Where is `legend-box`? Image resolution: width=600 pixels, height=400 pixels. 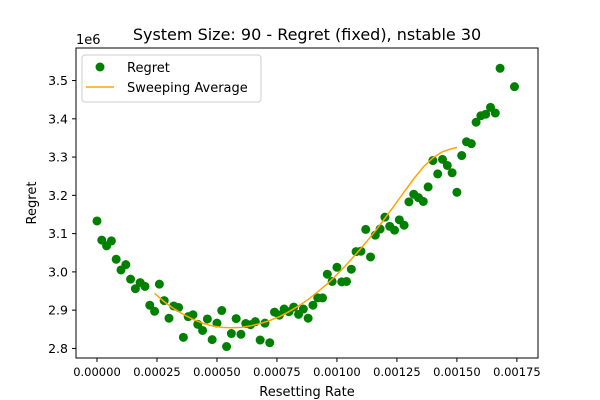
legend-box is located at coordinates (171, 78).